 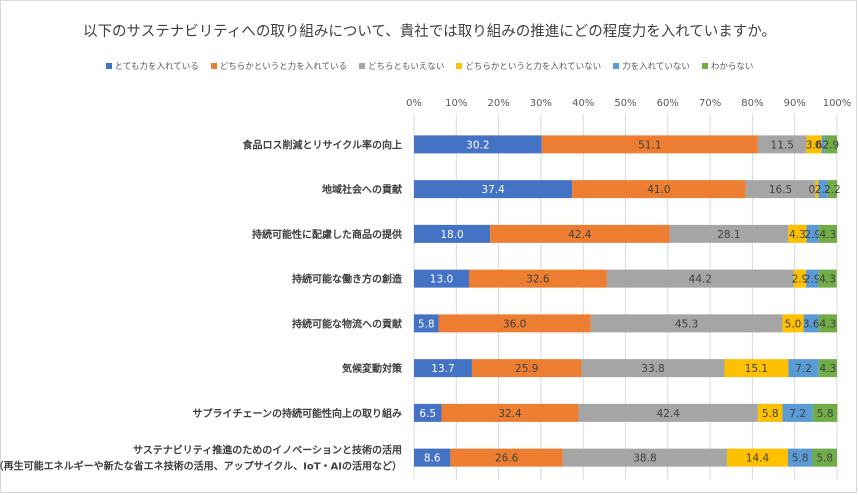 I want to click on data-label: 25.9, so click(x=526, y=369).